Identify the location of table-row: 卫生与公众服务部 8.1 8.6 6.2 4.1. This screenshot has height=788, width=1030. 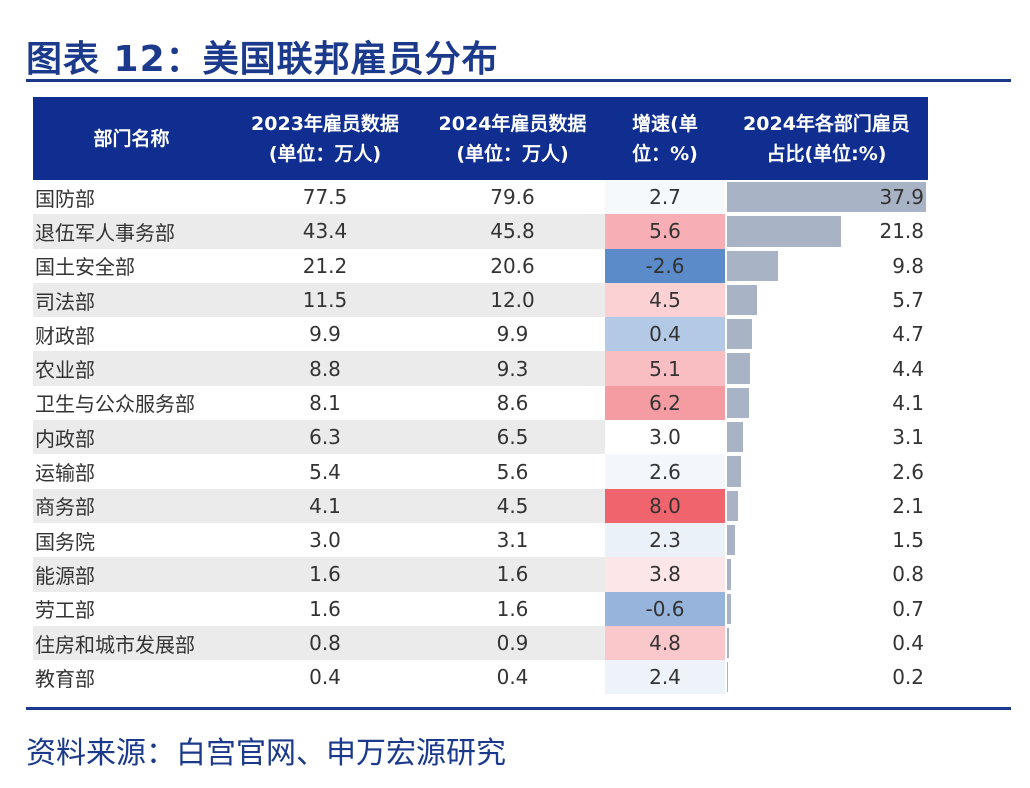
(480, 403).